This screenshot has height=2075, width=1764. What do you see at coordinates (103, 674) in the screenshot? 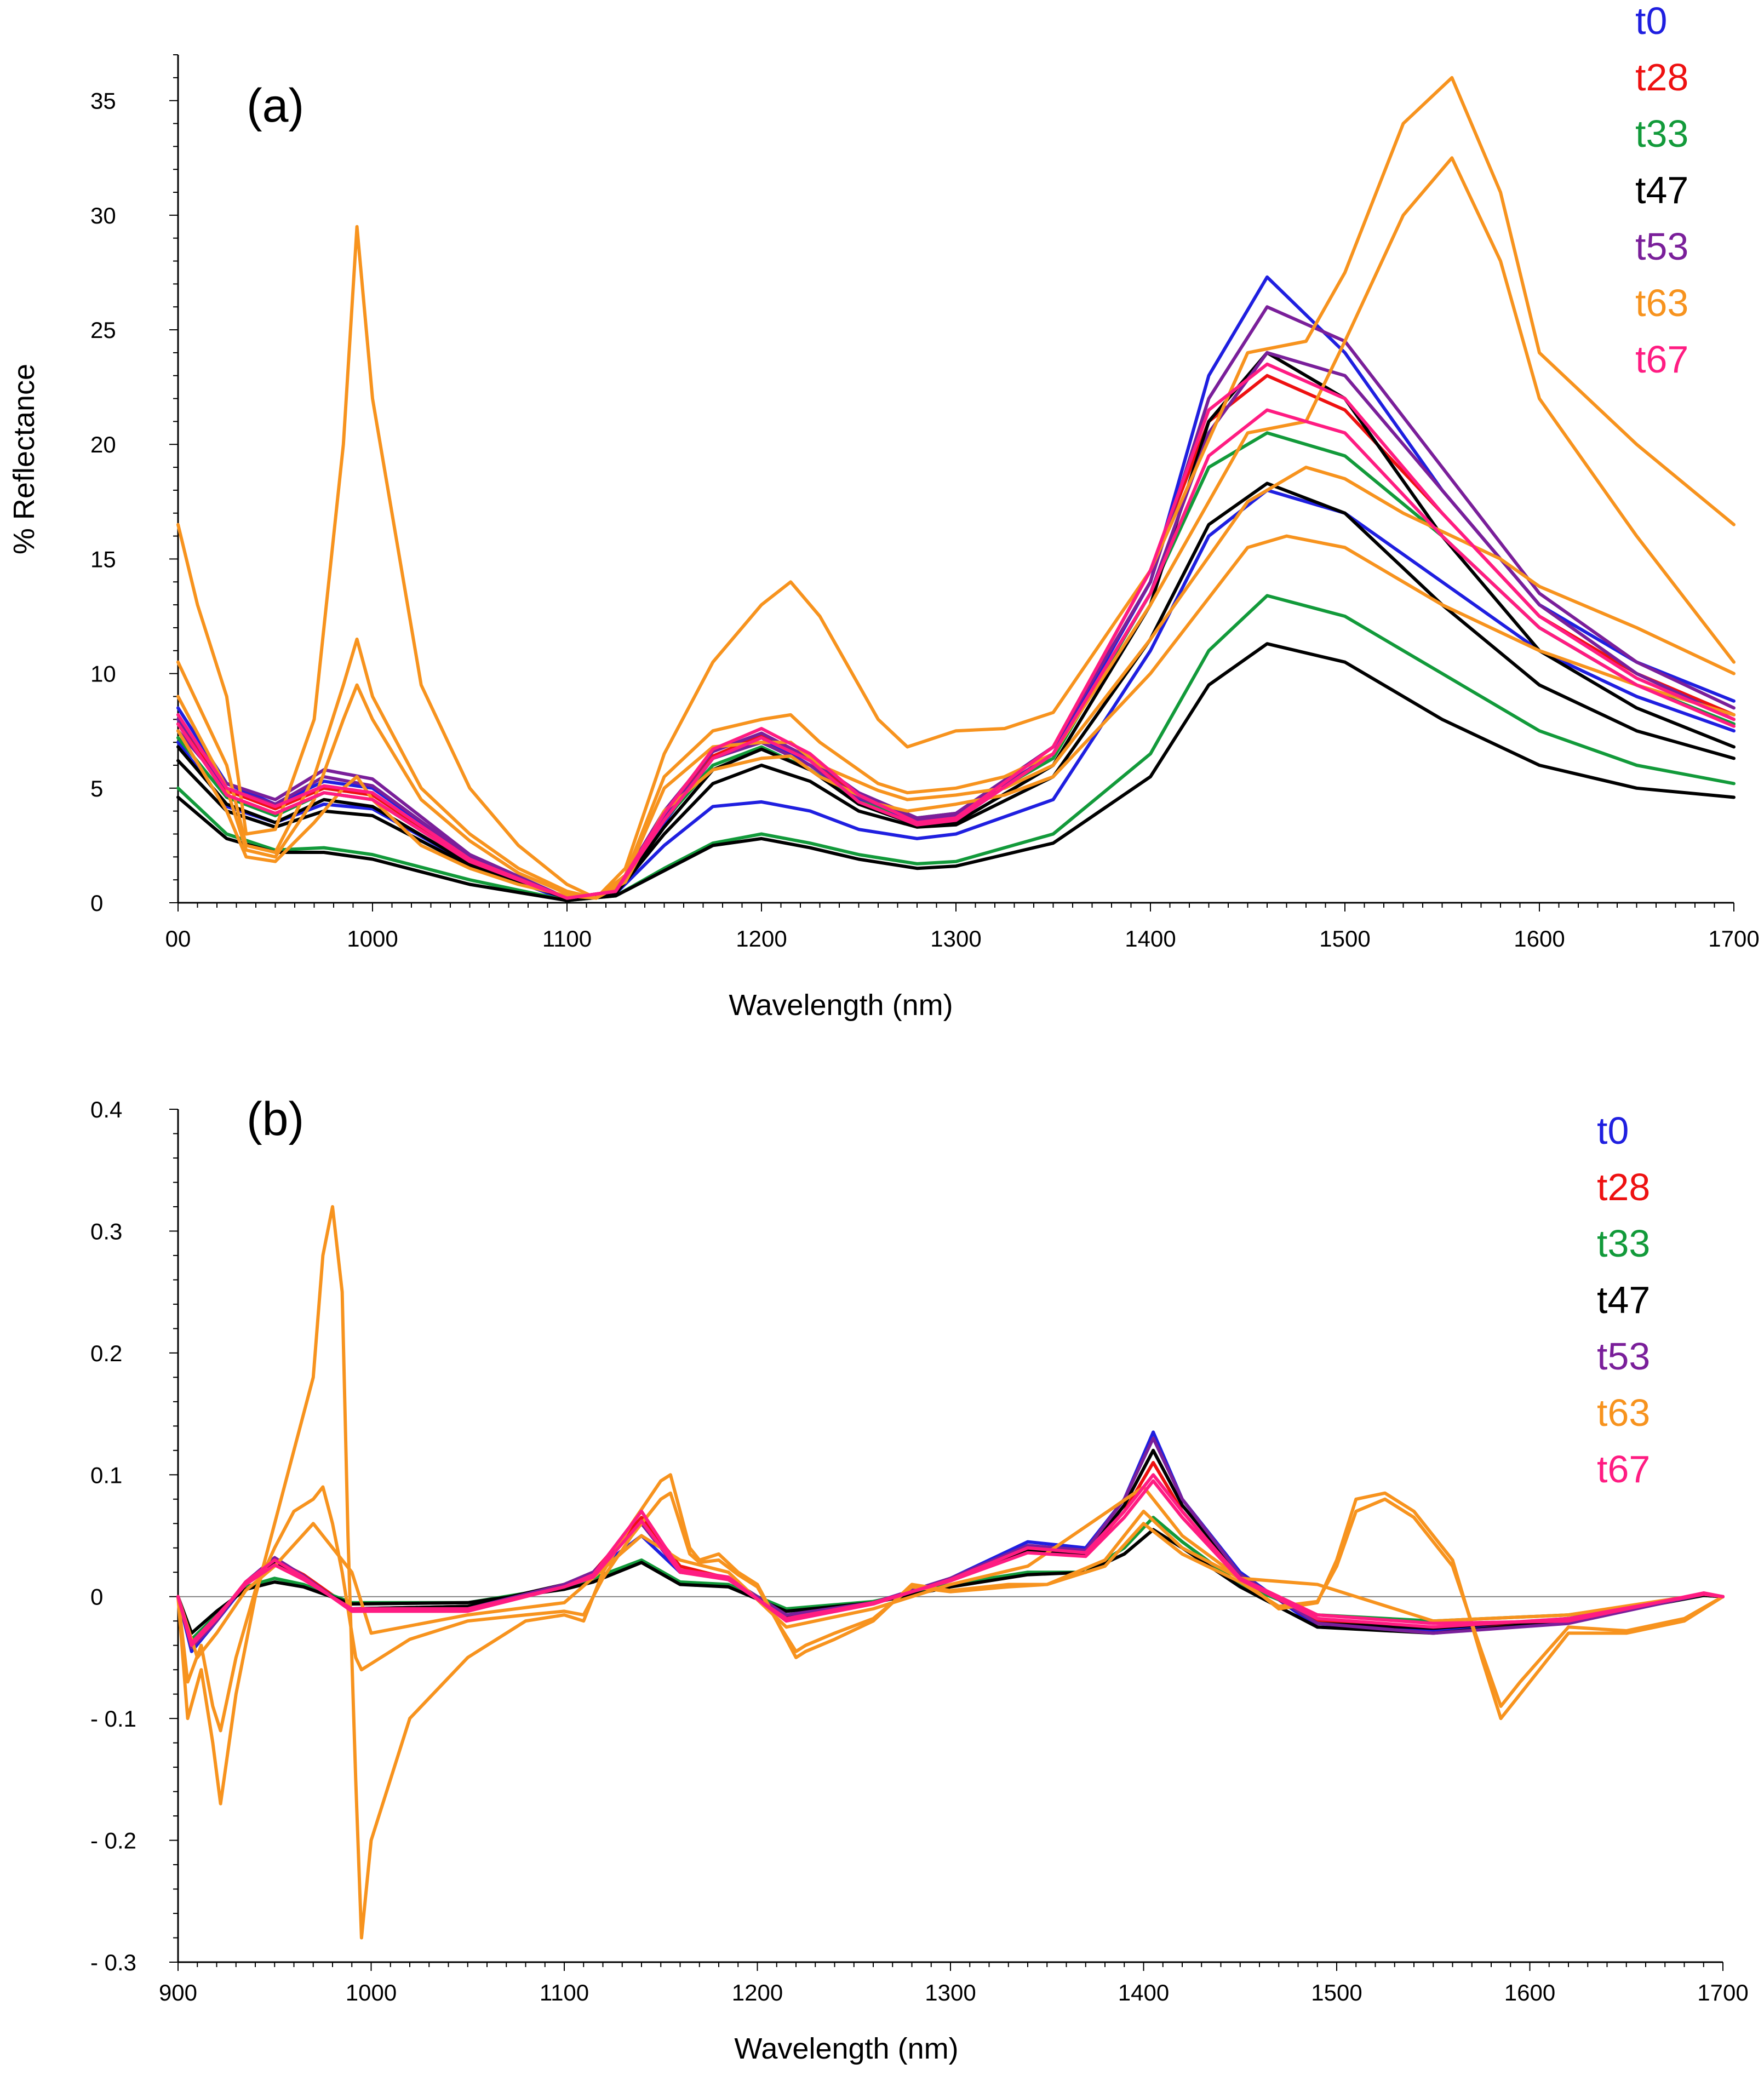
I see `y-tick-label: 10` at bounding box center [103, 674].